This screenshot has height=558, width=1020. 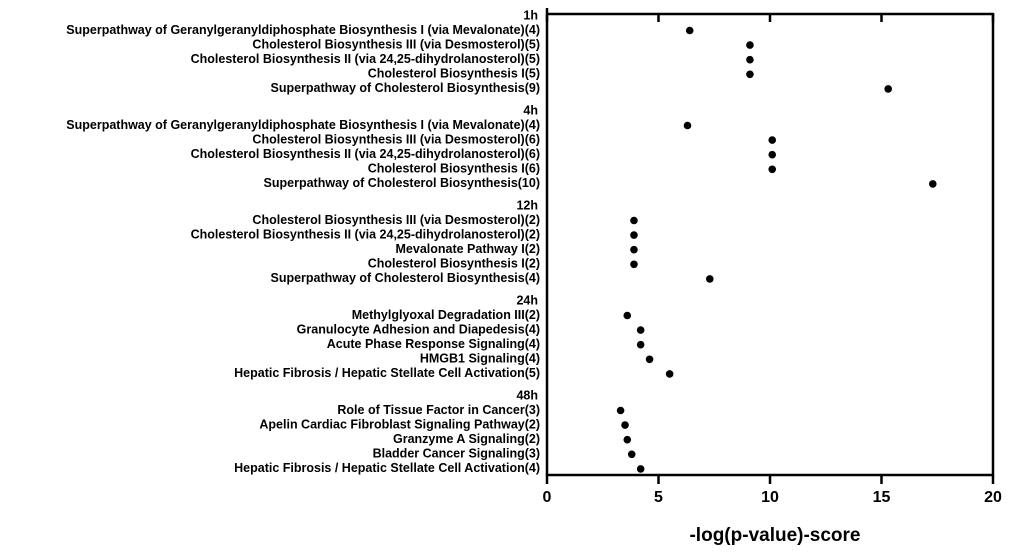 What do you see at coordinates (446, 315) in the screenshot?
I see `category-label: Methylglyoxal Degradation III(2)` at bounding box center [446, 315].